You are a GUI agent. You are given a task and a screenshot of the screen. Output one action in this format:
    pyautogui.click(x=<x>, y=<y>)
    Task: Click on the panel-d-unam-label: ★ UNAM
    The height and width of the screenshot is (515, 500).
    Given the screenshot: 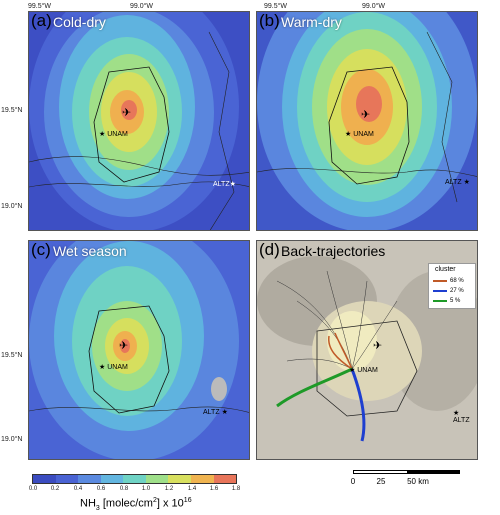 What is the action you would take?
    pyautogui.click(x=363, y=370)
    